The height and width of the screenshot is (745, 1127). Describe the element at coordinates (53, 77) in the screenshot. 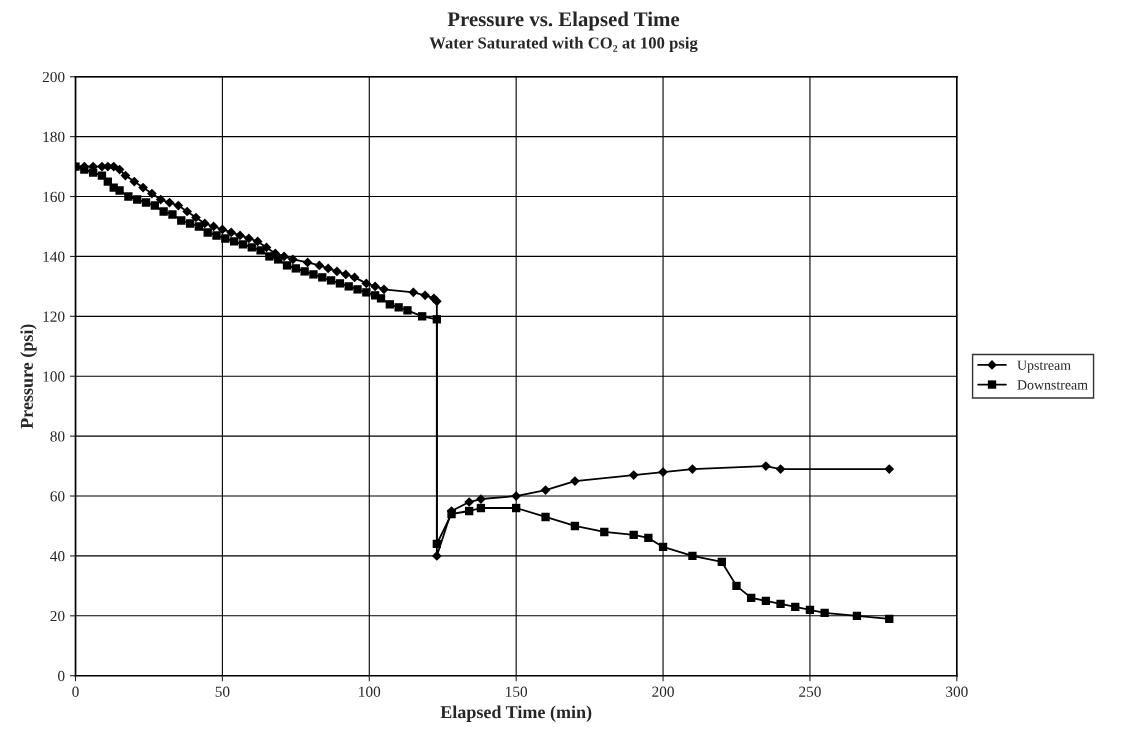

I see `y-tick-label: 200` at that location.